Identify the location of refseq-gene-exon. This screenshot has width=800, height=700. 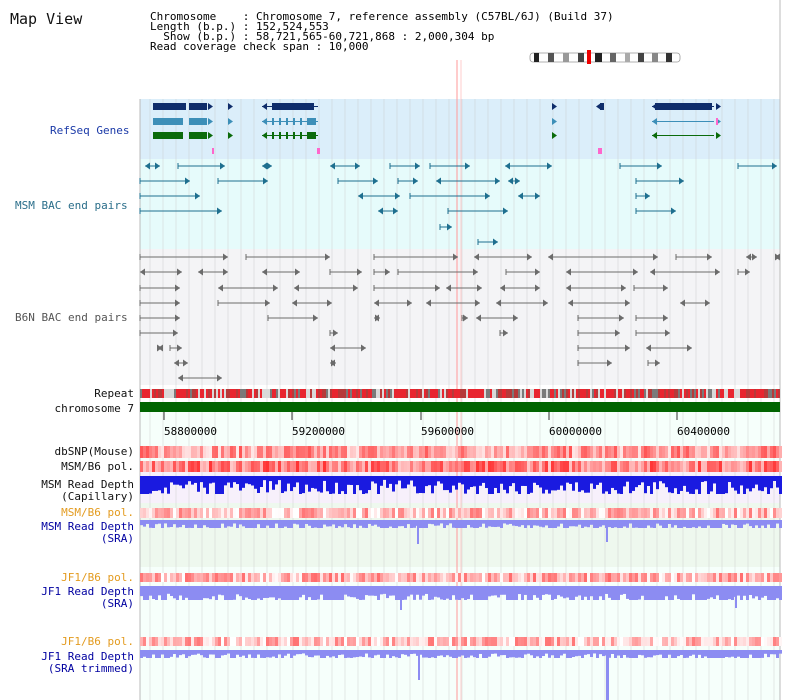
(301, 121).